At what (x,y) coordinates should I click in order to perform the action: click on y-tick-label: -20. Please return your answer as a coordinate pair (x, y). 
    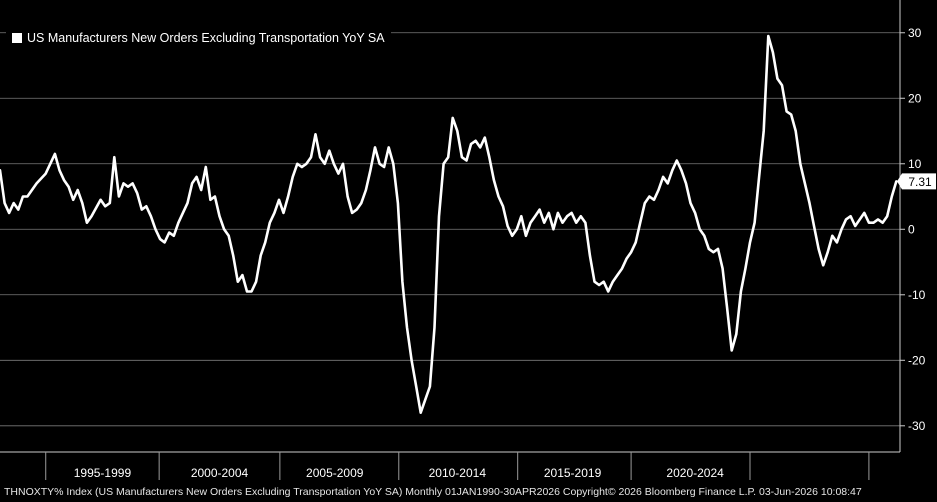
    Looking at the image, I should click on (917, 360).